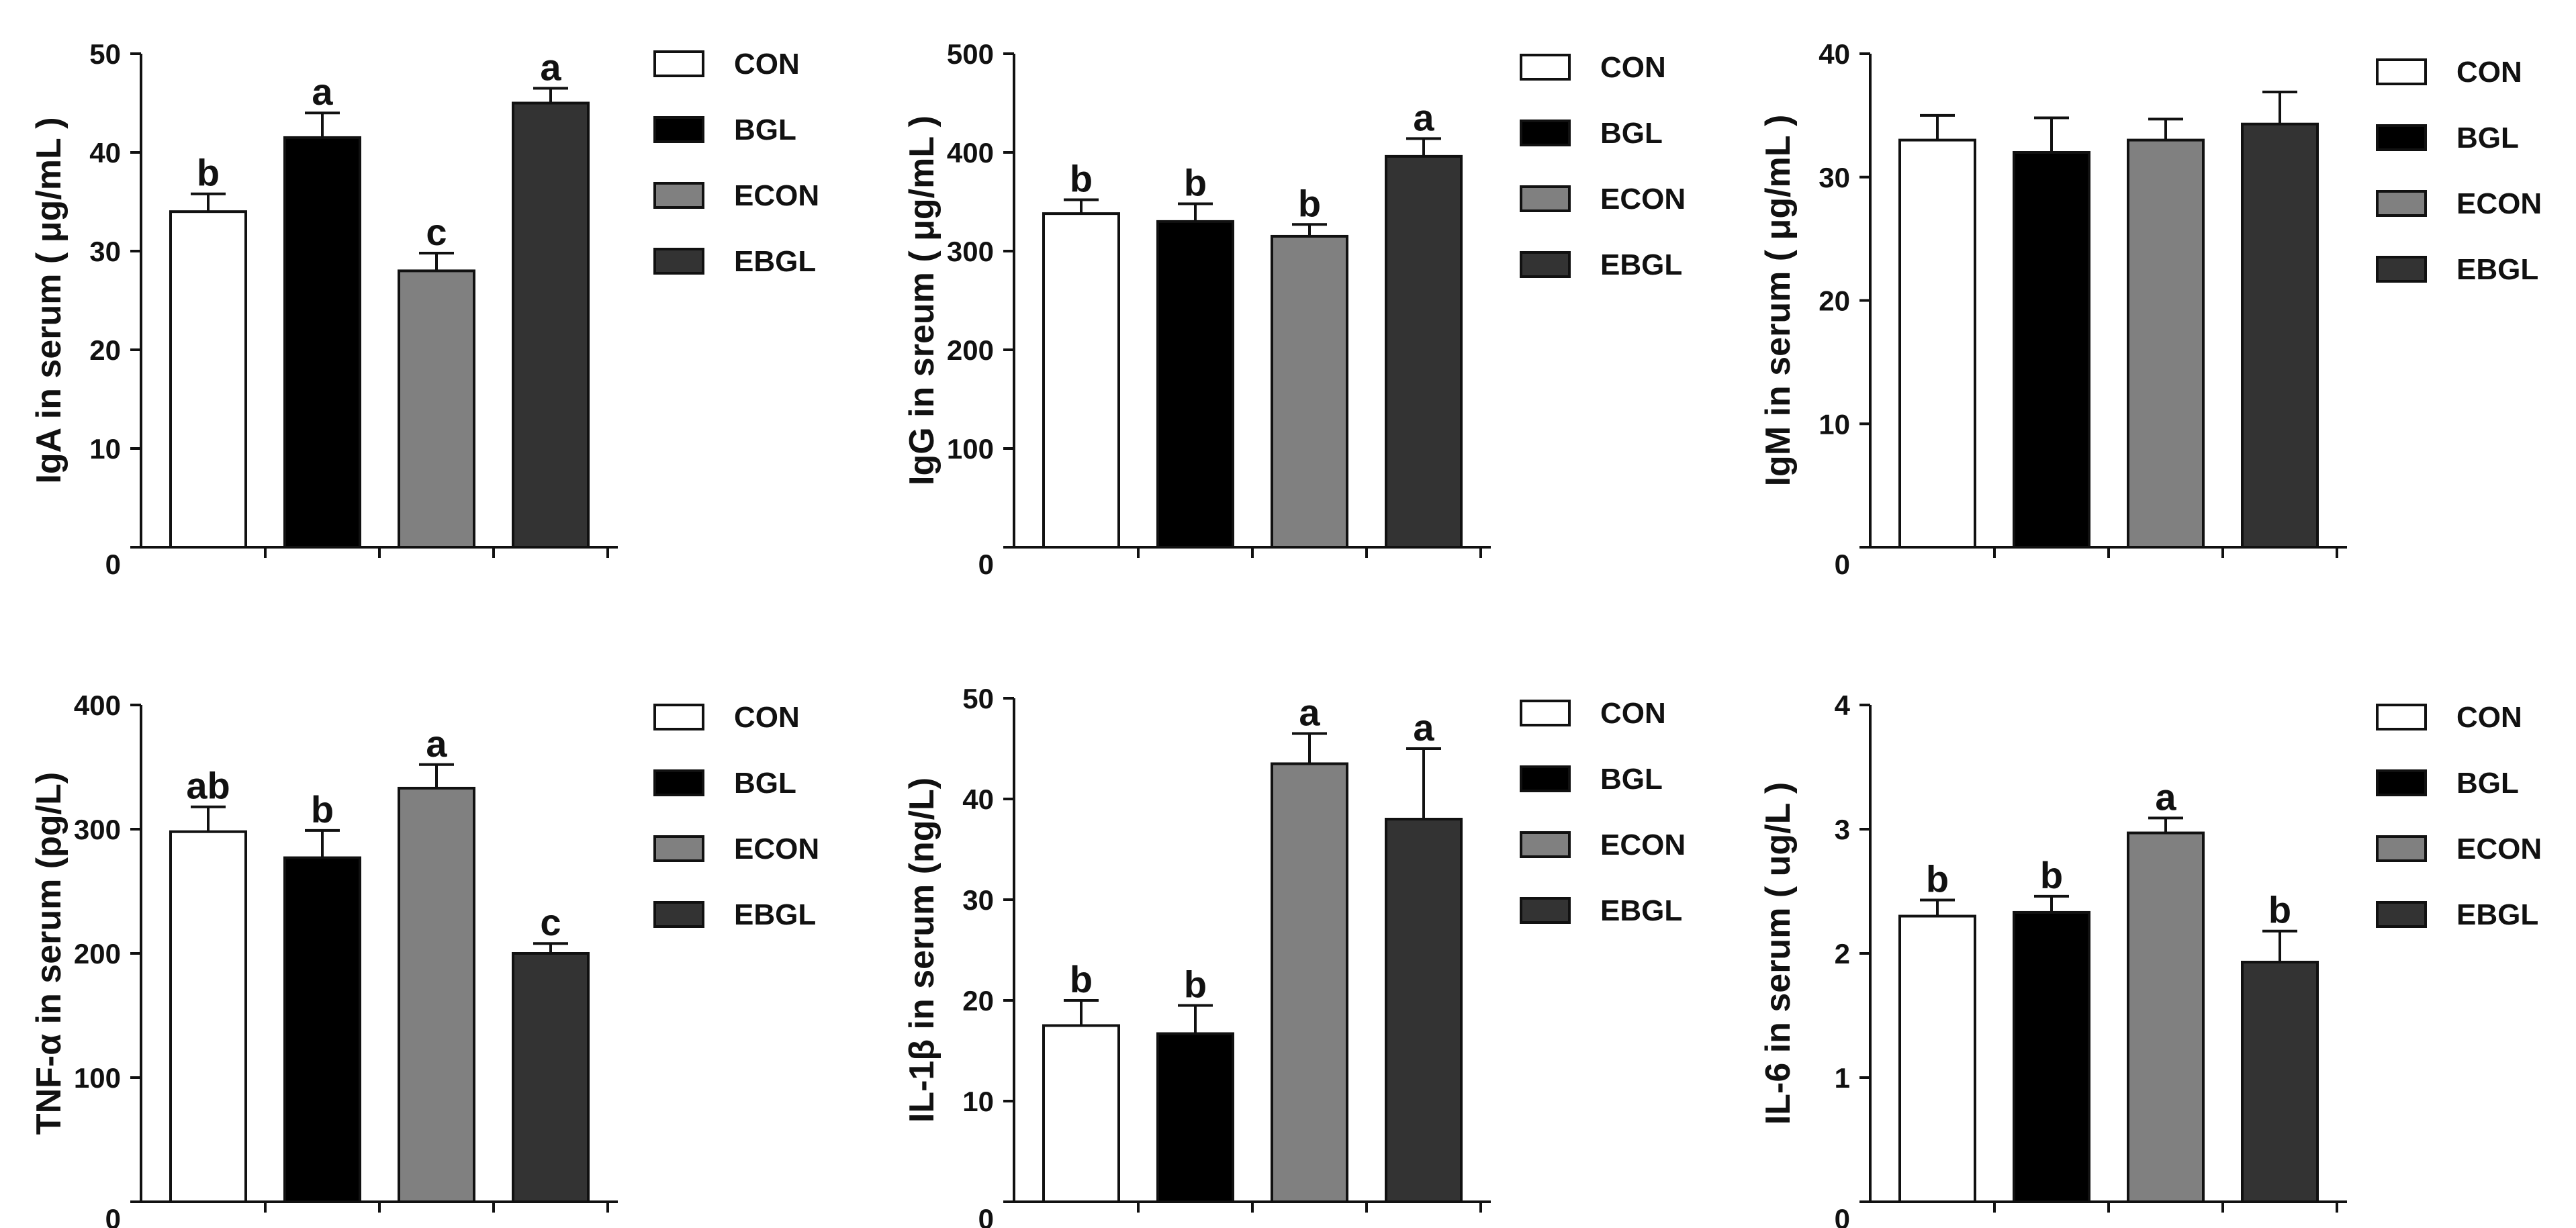 The height and width of the screenshot is (1228, 2576). Describe the element at coordinates (97, 830) in the screenshot. I see `y-tick-label: 300` at that location.